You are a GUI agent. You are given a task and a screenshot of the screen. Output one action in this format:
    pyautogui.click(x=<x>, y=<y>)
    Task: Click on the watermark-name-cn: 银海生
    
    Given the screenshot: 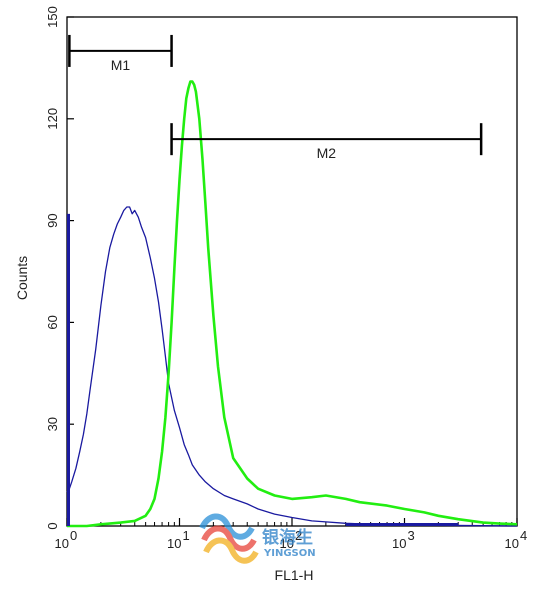 What is the action you would take?
    pyautogui.click(x=287, y=537)
    